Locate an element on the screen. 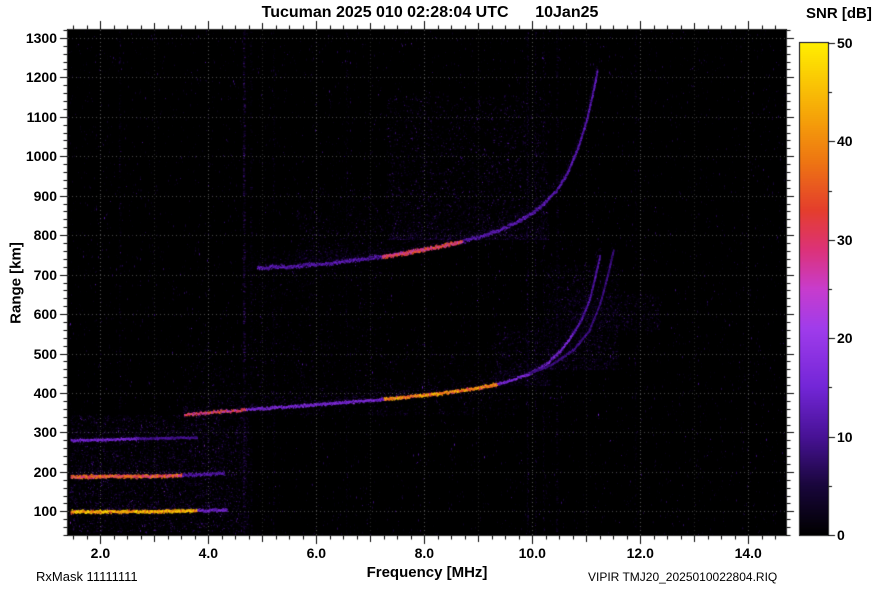  y-axis-label: Range [km] is located at coordinates (16, 283).